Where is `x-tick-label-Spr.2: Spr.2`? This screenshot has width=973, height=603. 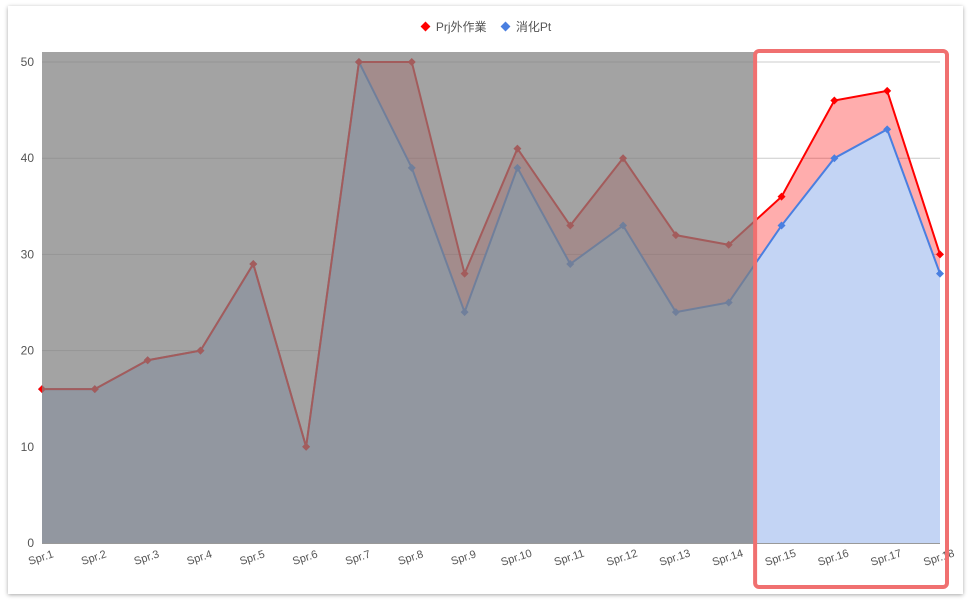
x-tick-label-Spr.2: Spr.2 is located at coordinates (94, 557).